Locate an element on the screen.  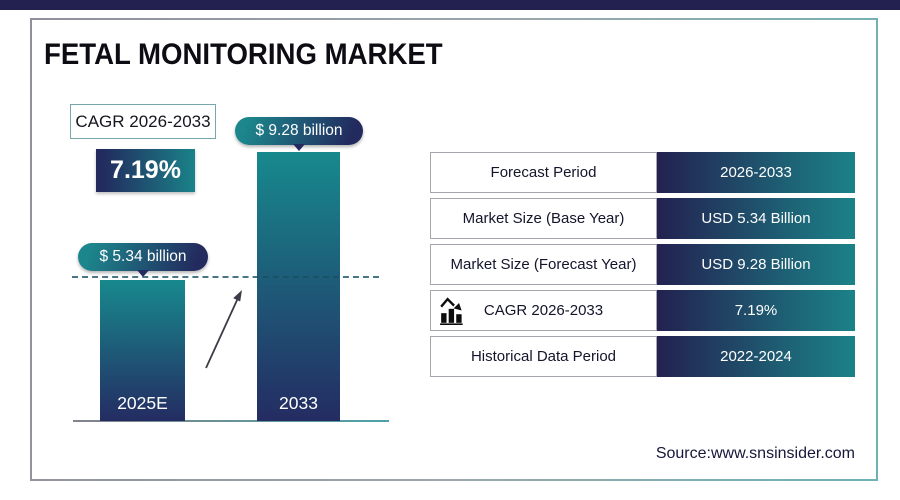
table-label-cell: Forecast Period is located at coordinates (543, 172).